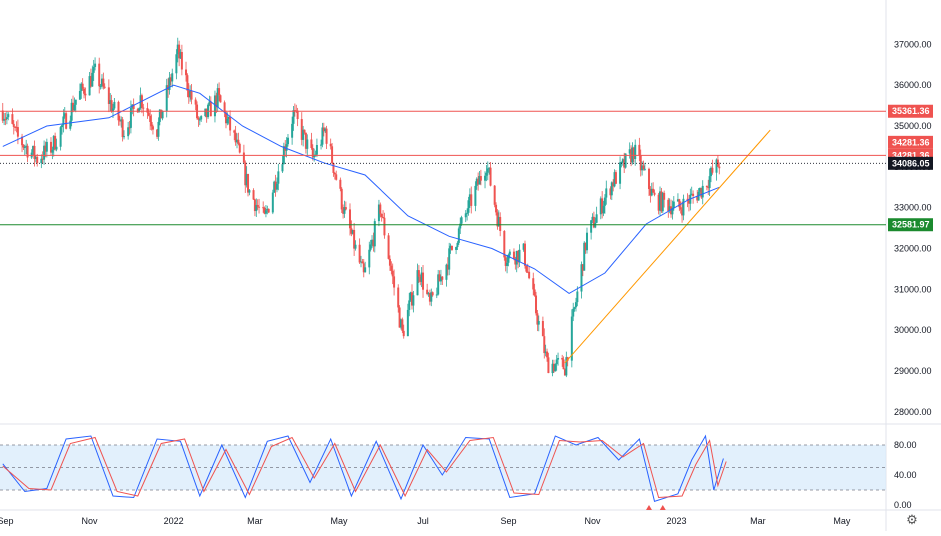 This screenshot has width=941, height=536. Describe the element at coordinates (912, 519) in the screenshot. I see `gear-icon: ⚙` at that location.